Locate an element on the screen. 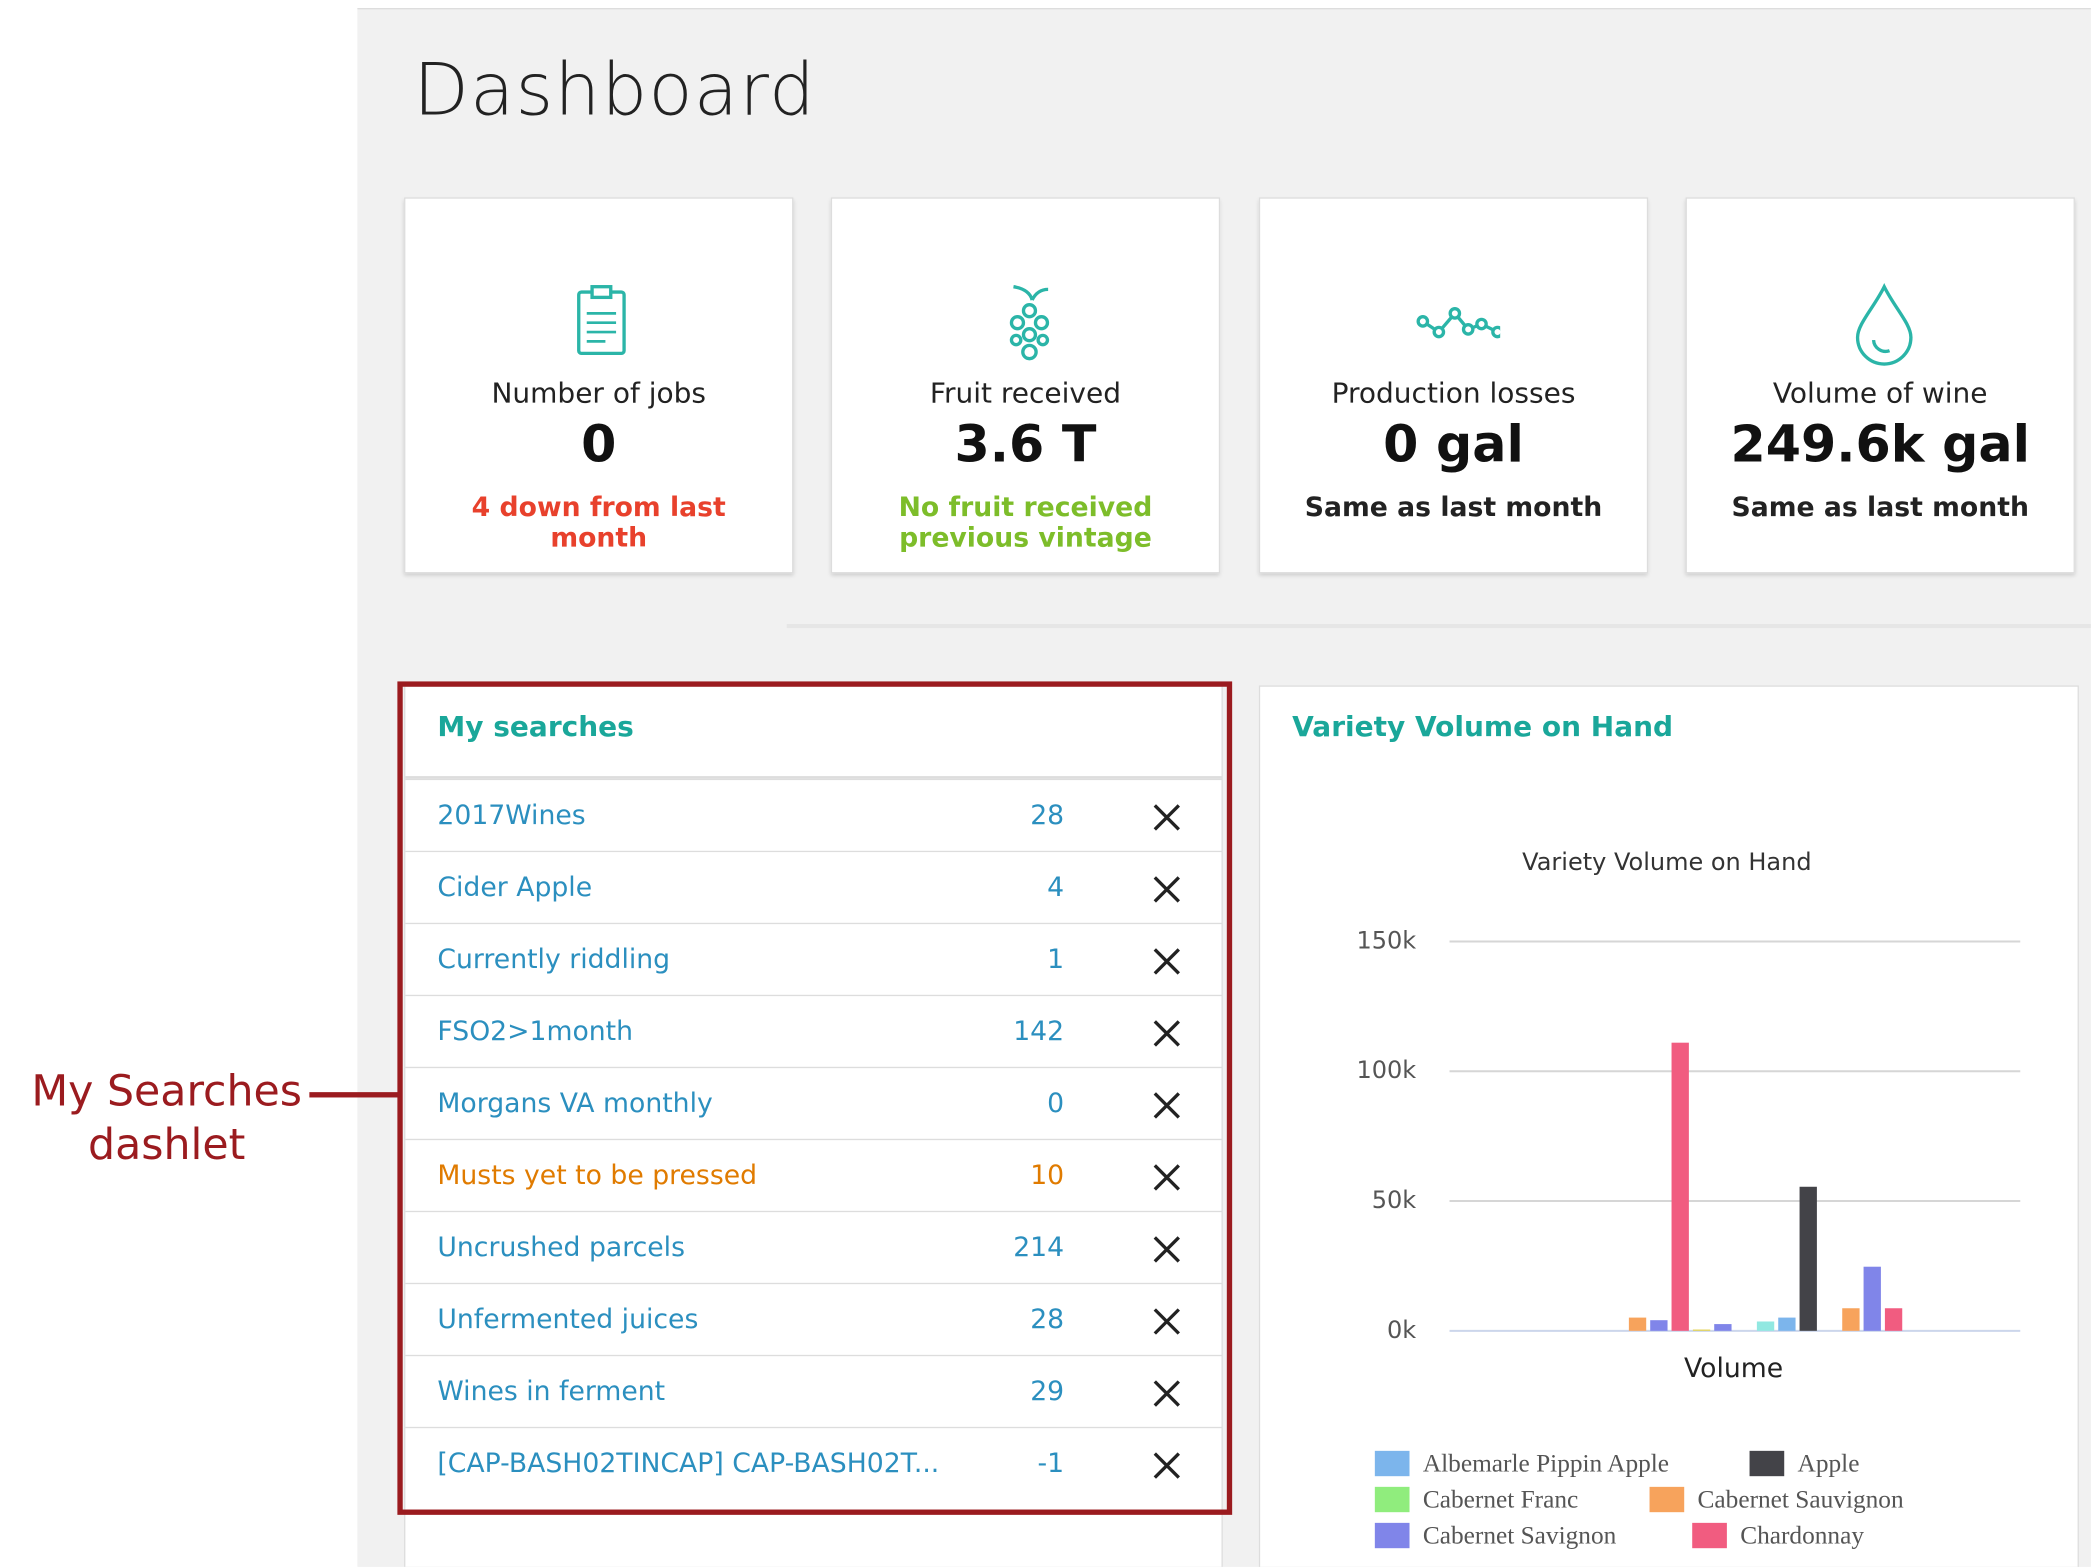 The image size is (2091, 1567). card-value: 3.6 T is located at coordinates (1025, 444).